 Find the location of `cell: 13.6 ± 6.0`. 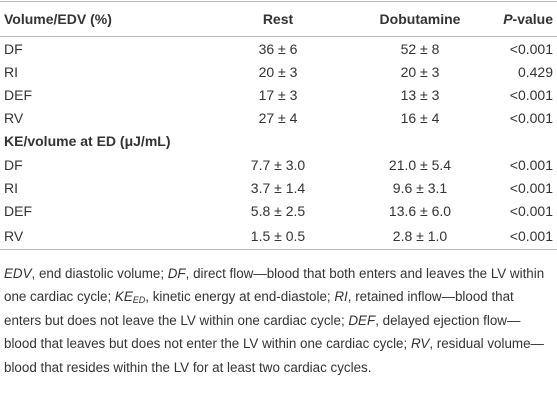

cell: 13.6 ± 6.0 is located at coordinates (420, 210).